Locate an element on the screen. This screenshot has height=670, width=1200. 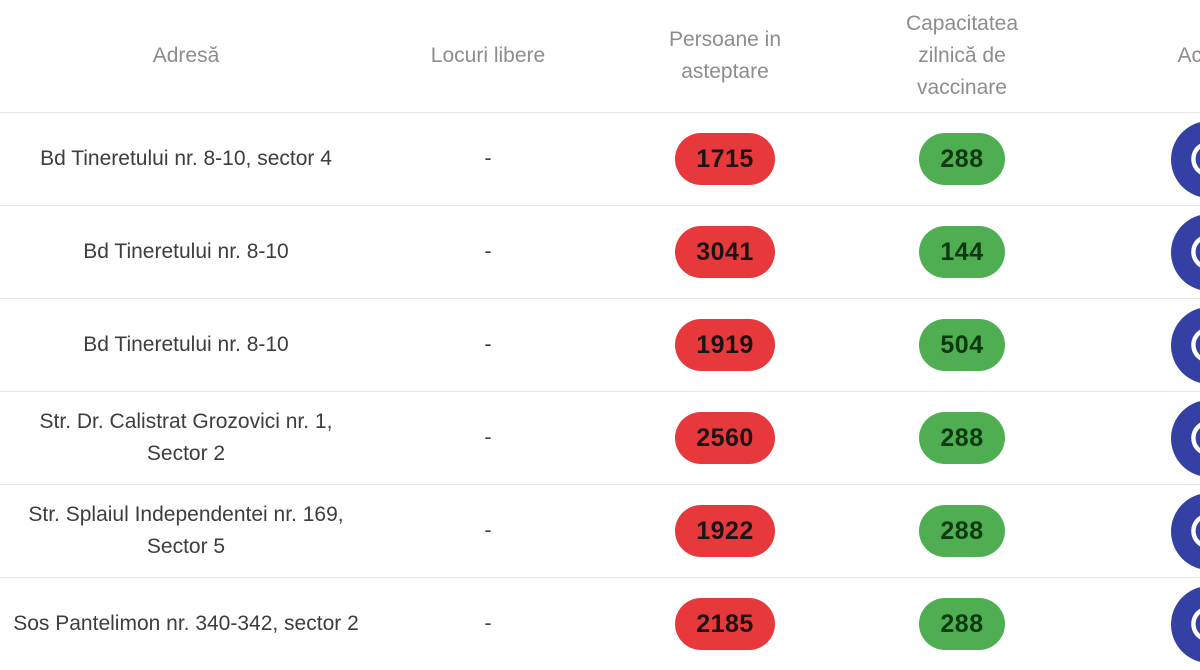
waiting-cell: 1715 is located at coordinates (725, 159).